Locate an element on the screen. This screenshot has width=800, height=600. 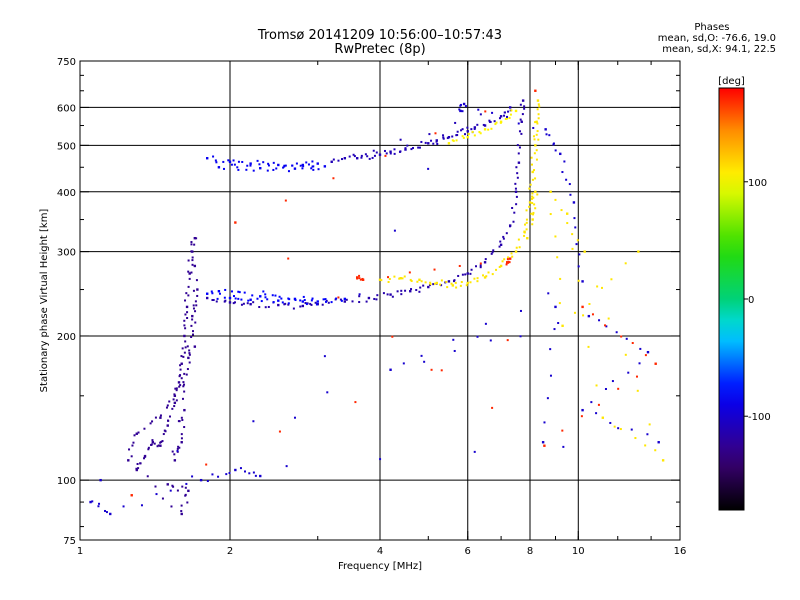
phases-line-o: mean, sd,O: -76.6, 19.0 is located at coordinates (716, 38).